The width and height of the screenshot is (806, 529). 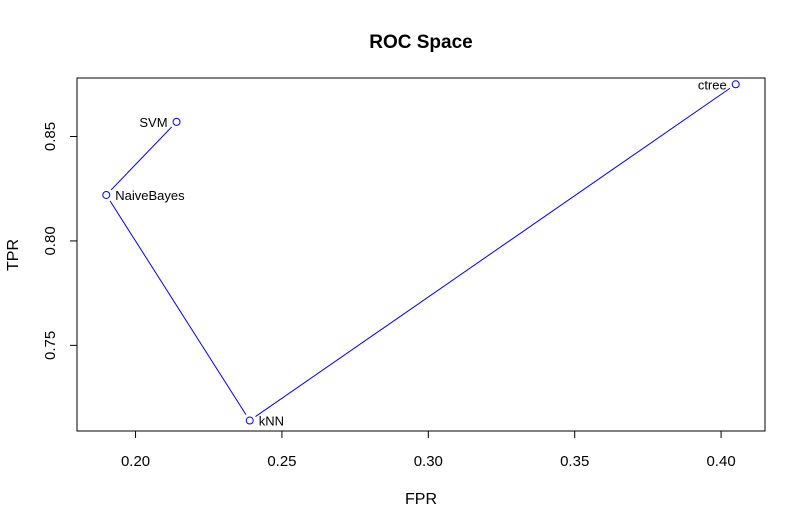 I want to click on x-tick-label: 0.25, so click(x=281, y=461).